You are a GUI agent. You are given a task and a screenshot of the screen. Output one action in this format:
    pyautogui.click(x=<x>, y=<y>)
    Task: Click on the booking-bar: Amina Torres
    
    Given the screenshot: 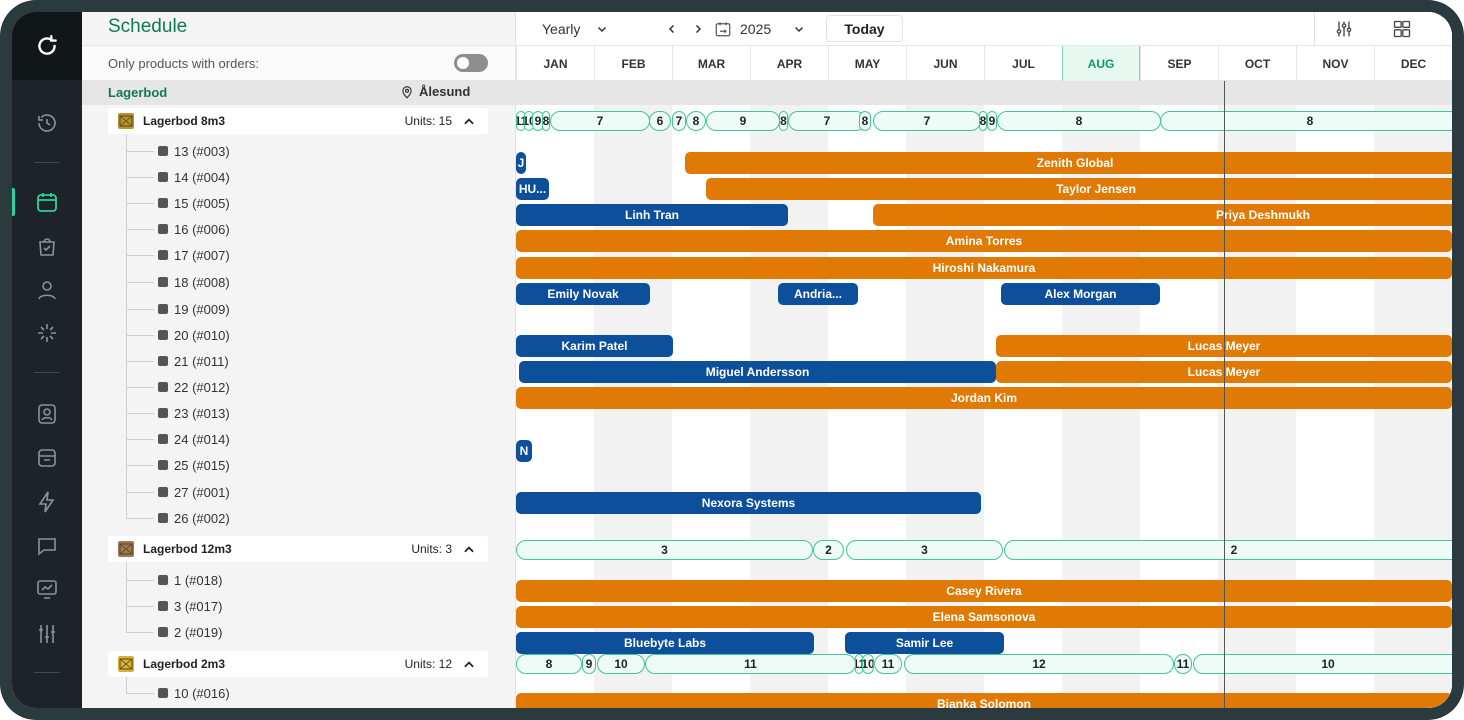 What is the action you would take?
    pyautogui.click(x=984, y=241)
    